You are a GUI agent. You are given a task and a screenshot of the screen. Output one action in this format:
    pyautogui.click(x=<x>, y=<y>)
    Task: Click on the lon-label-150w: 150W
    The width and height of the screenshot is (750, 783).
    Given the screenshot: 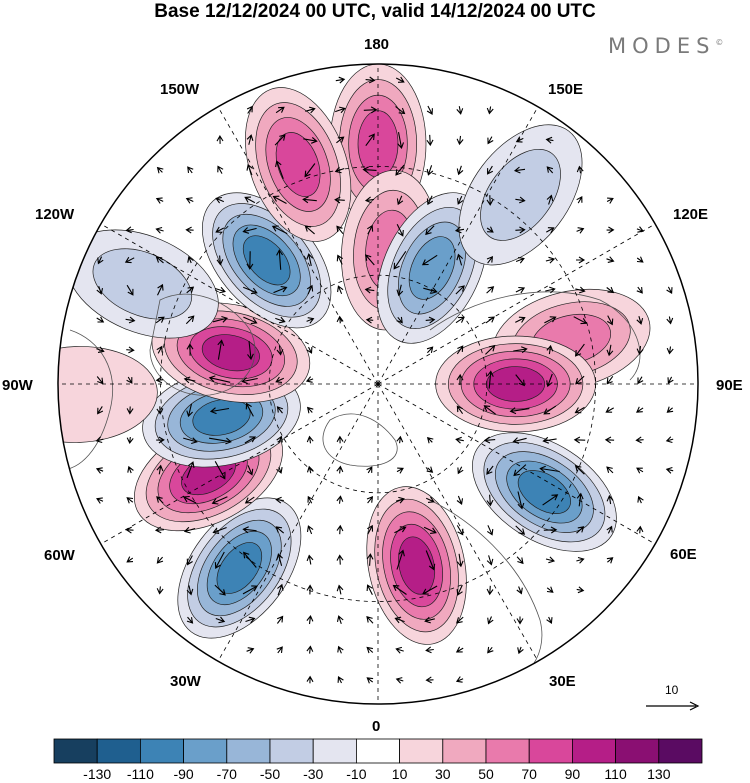 What is the action you would take?
    pyautogui.click(x=180, y=89)
    